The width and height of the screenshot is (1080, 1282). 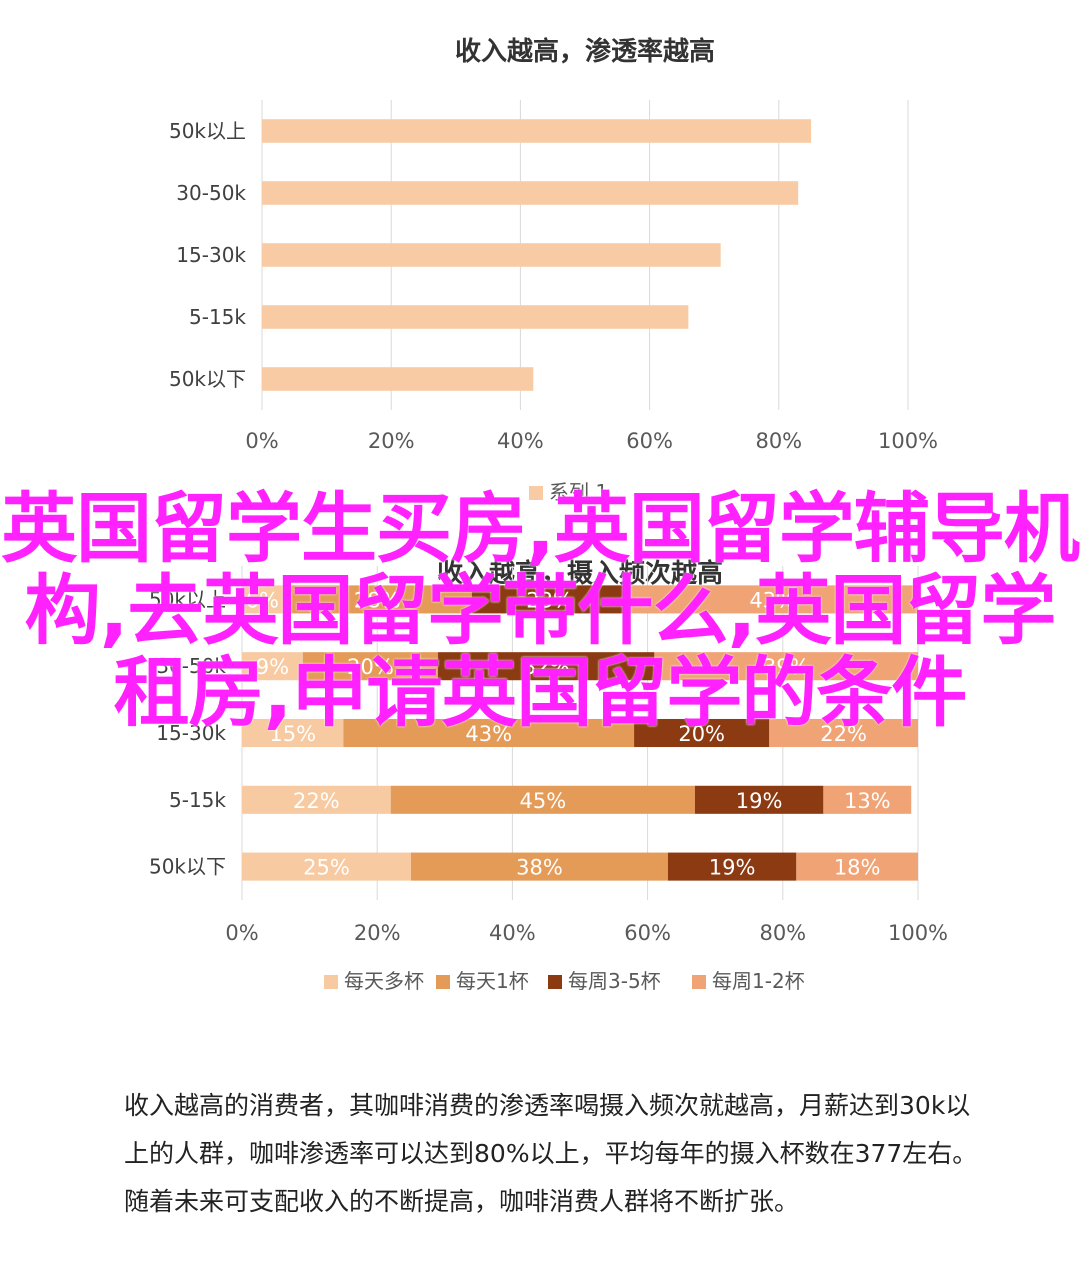 I want to click on data-label: 23%, so click(x=549, y=600).